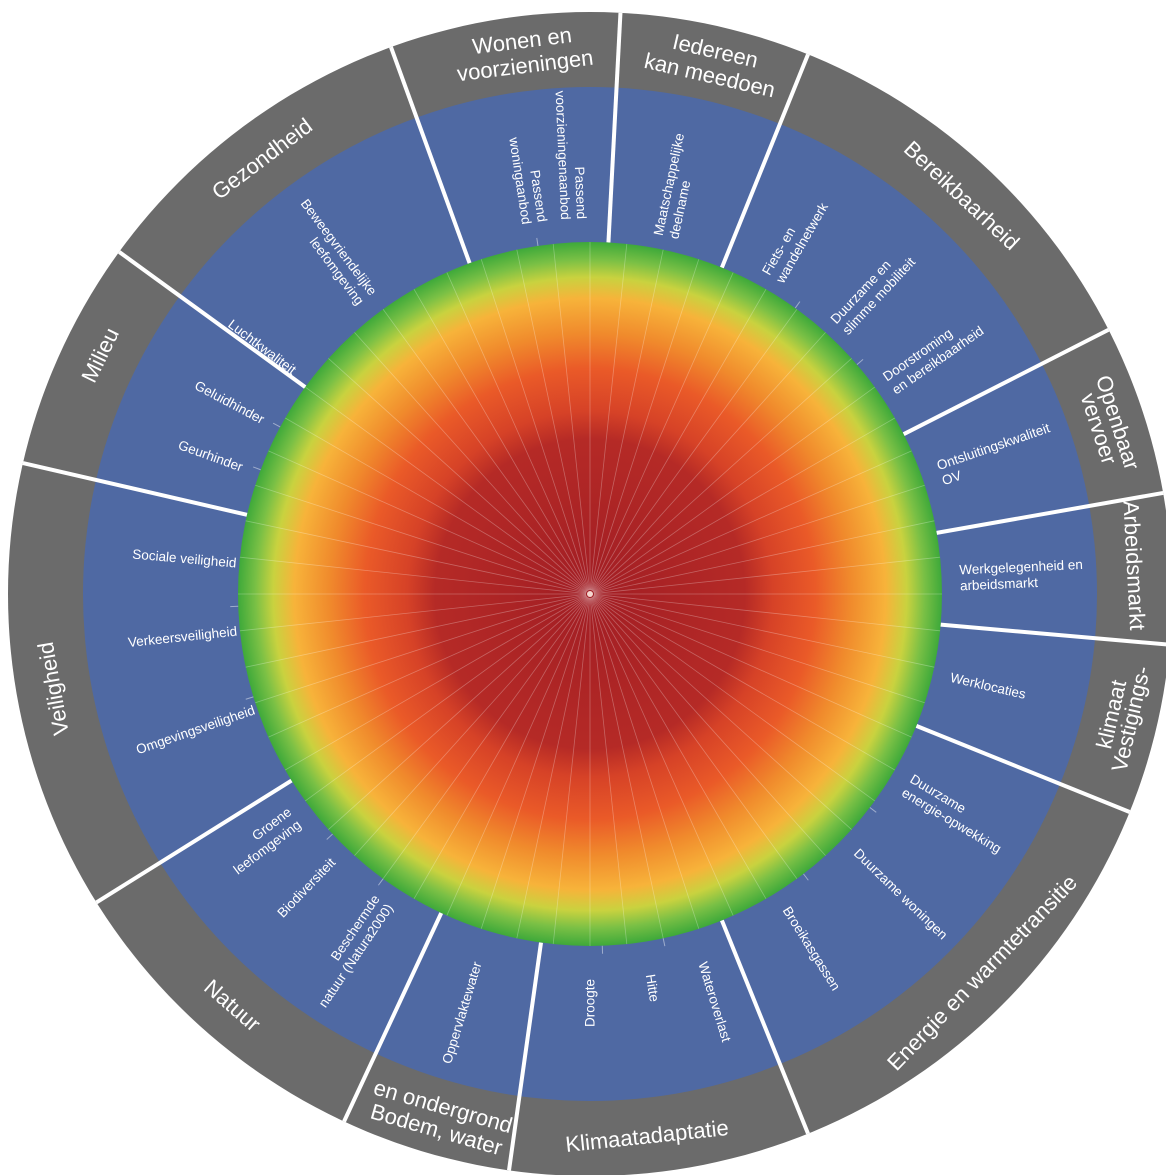 The image size is (1166, 1175). What do you see at coordinates (951, 478) in the screenshot?
I see `indicator-label-line: OV` at bounding box center [951, 478].